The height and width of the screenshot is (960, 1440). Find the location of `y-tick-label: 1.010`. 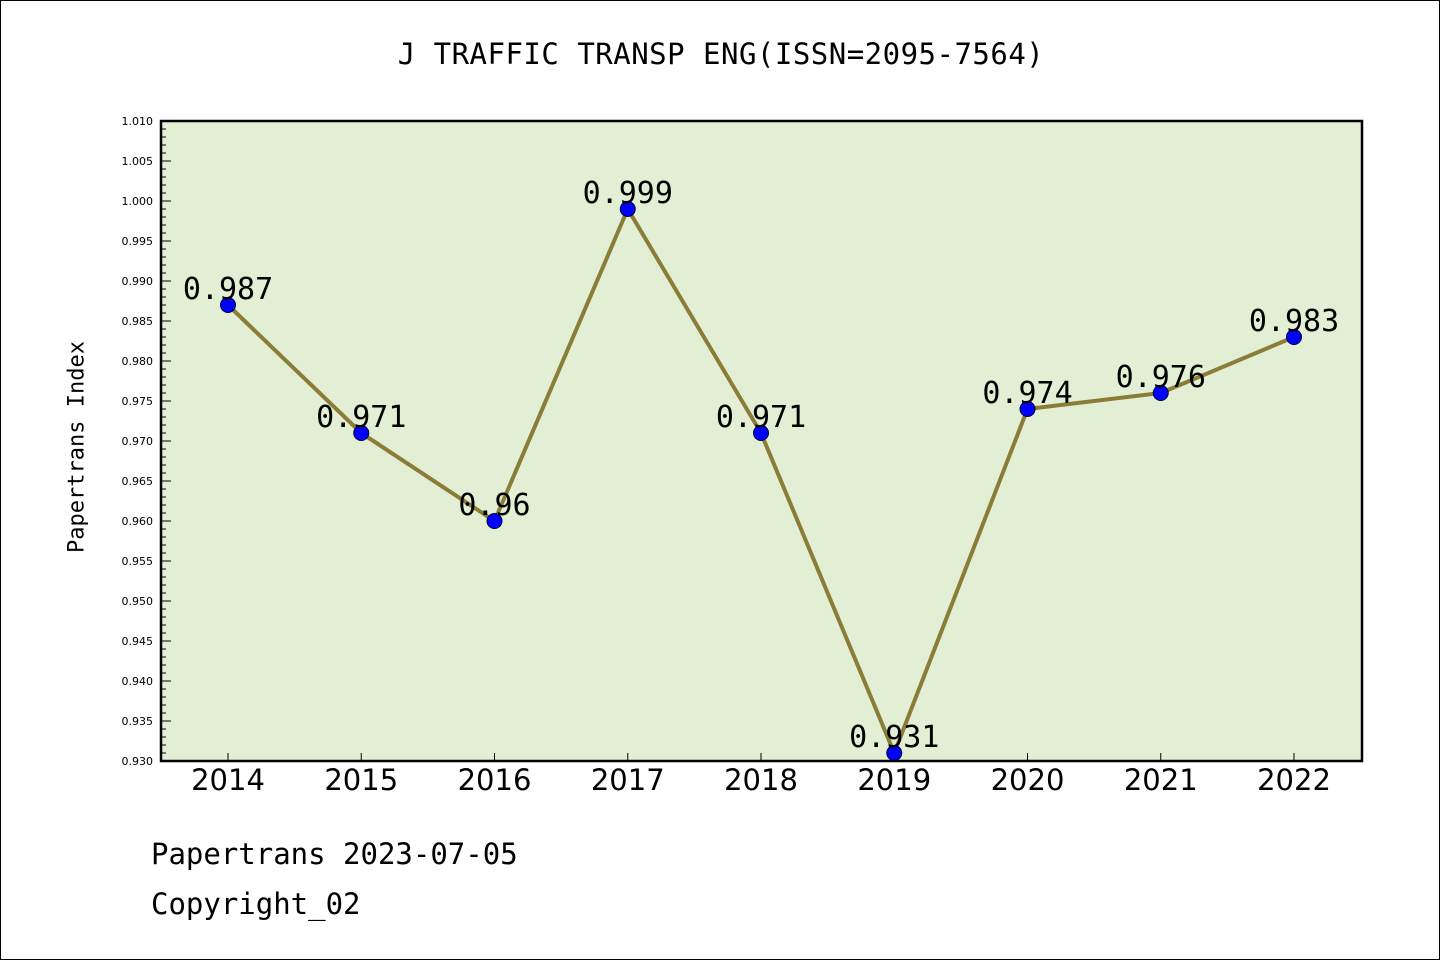

y-tick-label: 1.010 is located at coordinates (138, 121).